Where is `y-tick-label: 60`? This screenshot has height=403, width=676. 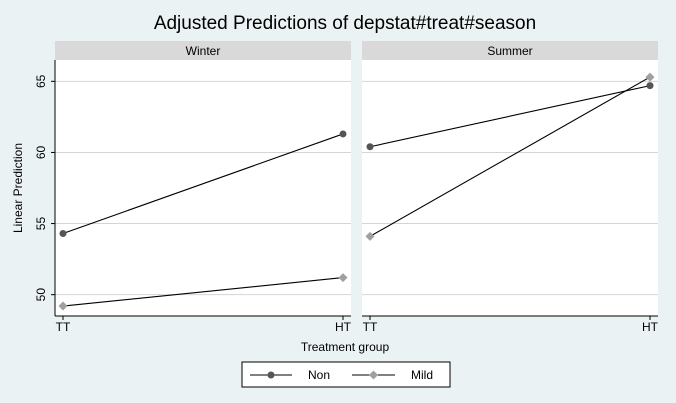
y-tick-label: 60 is located at coordinates (41, 152).